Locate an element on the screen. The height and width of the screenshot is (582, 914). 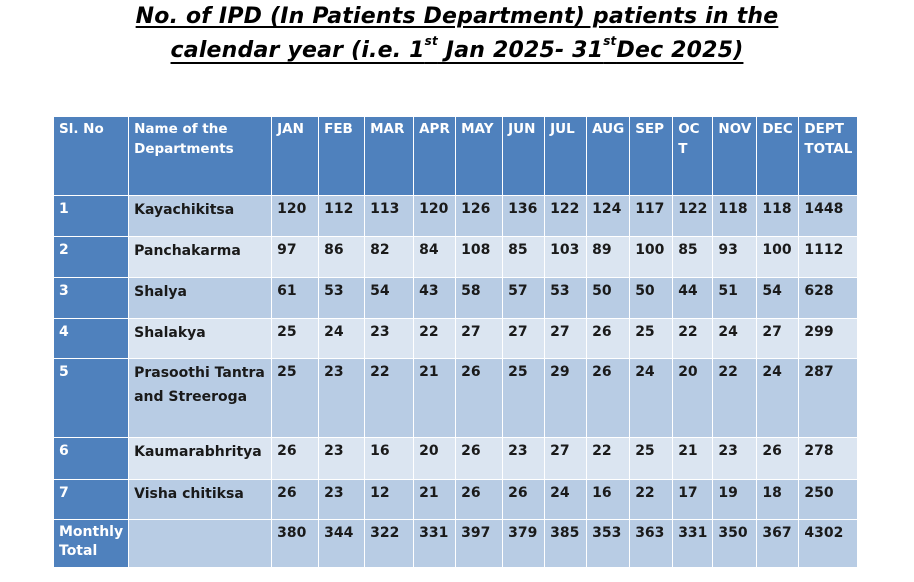
month-value-cell: 17 is located at coordinates (693, 499).